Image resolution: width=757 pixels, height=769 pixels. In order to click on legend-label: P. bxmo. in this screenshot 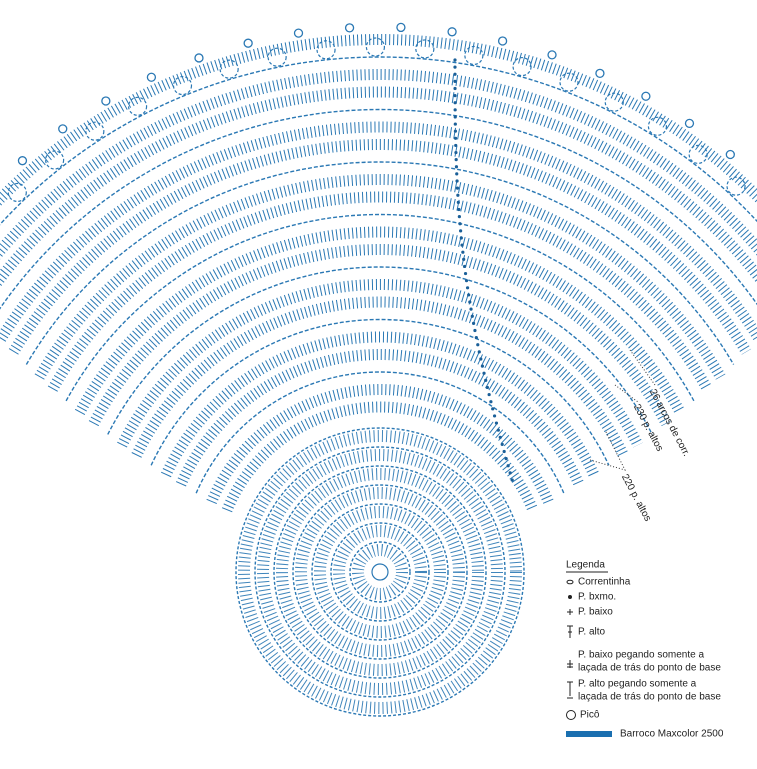, I will do `click(597, 597)`.